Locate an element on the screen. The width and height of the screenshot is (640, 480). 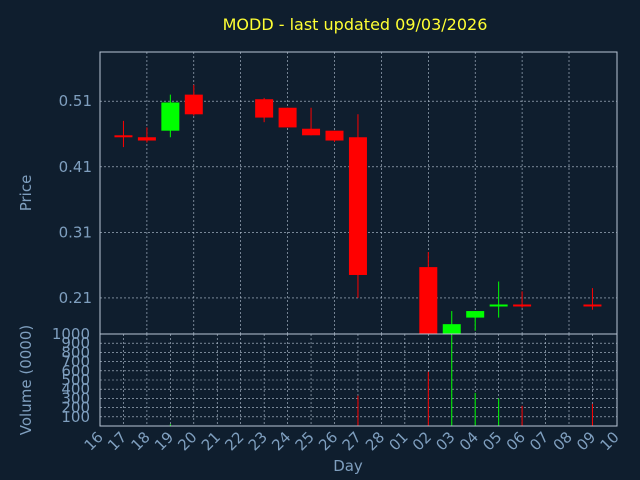
x-tick-label: 17 is located at coordinates (117, 441).